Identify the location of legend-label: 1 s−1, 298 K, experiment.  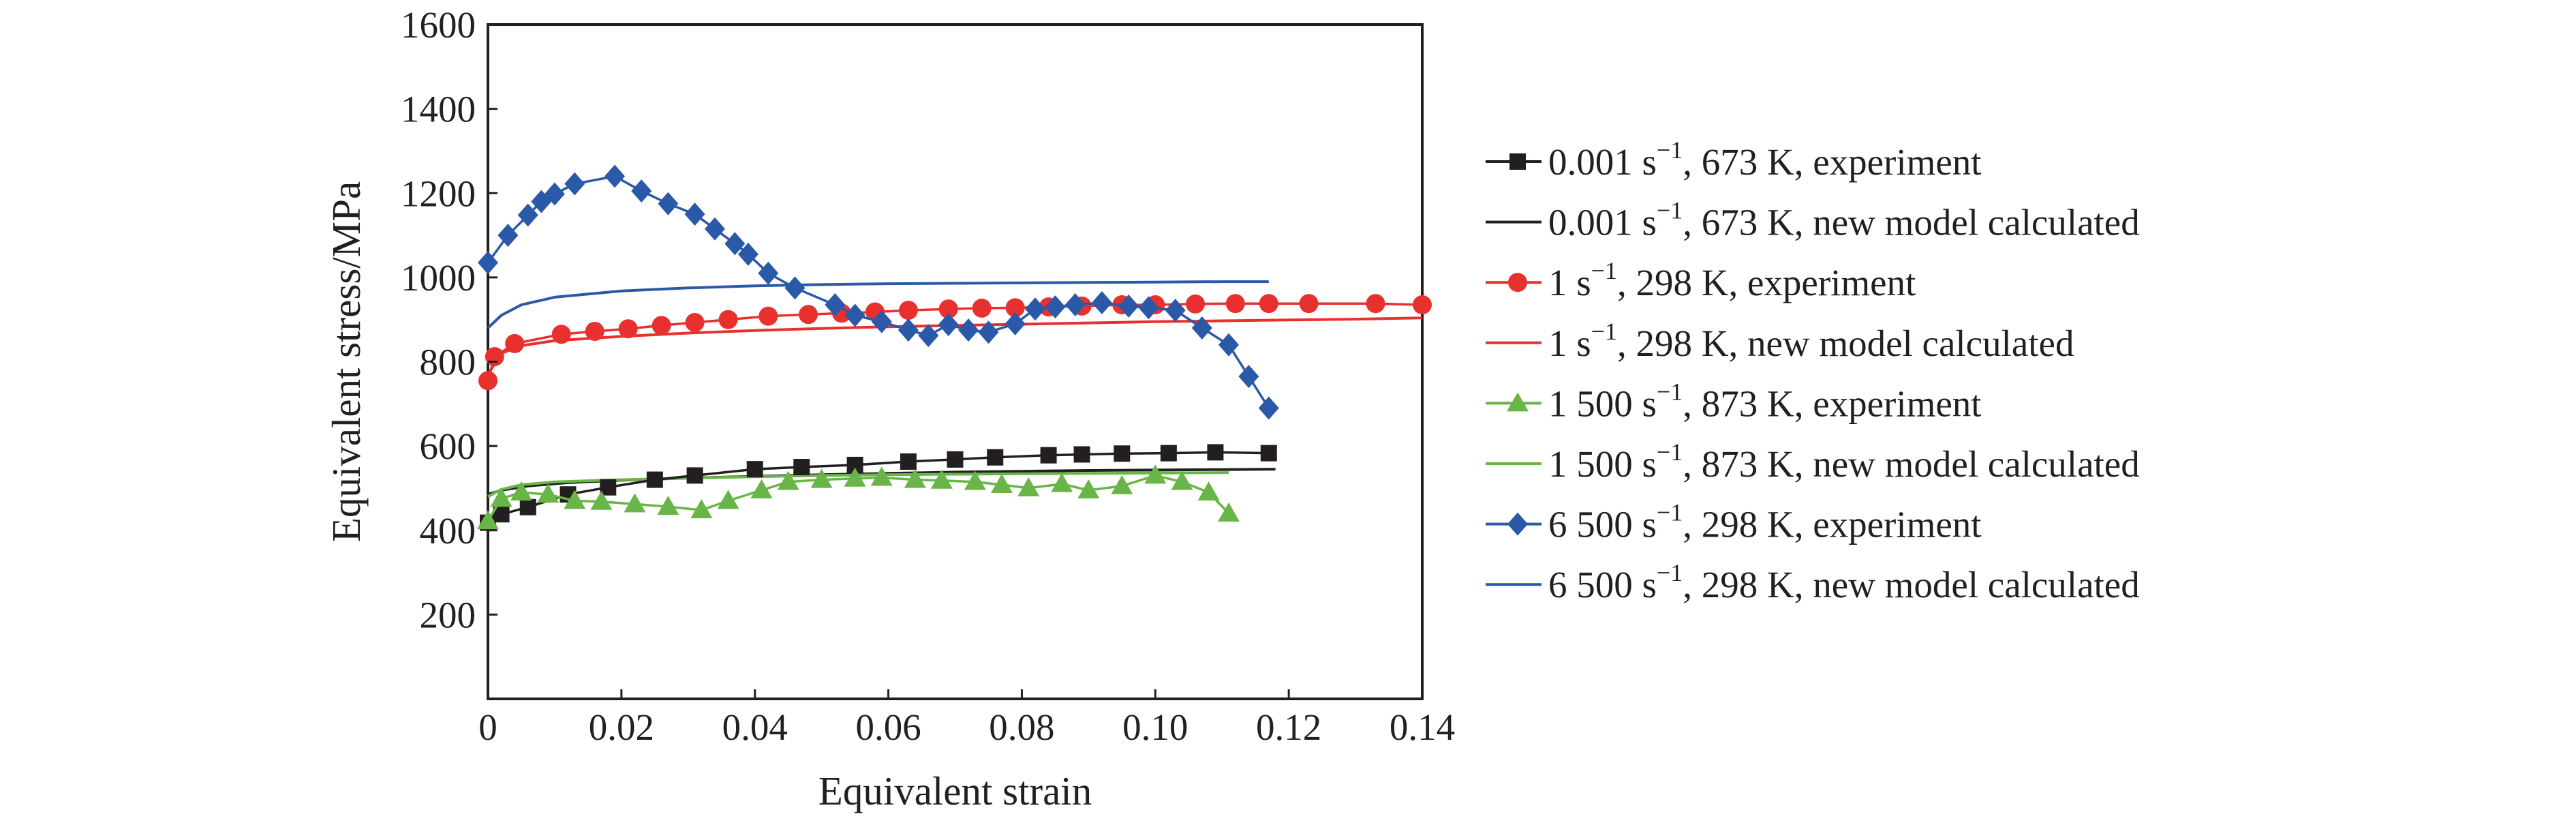
(1732, 280).